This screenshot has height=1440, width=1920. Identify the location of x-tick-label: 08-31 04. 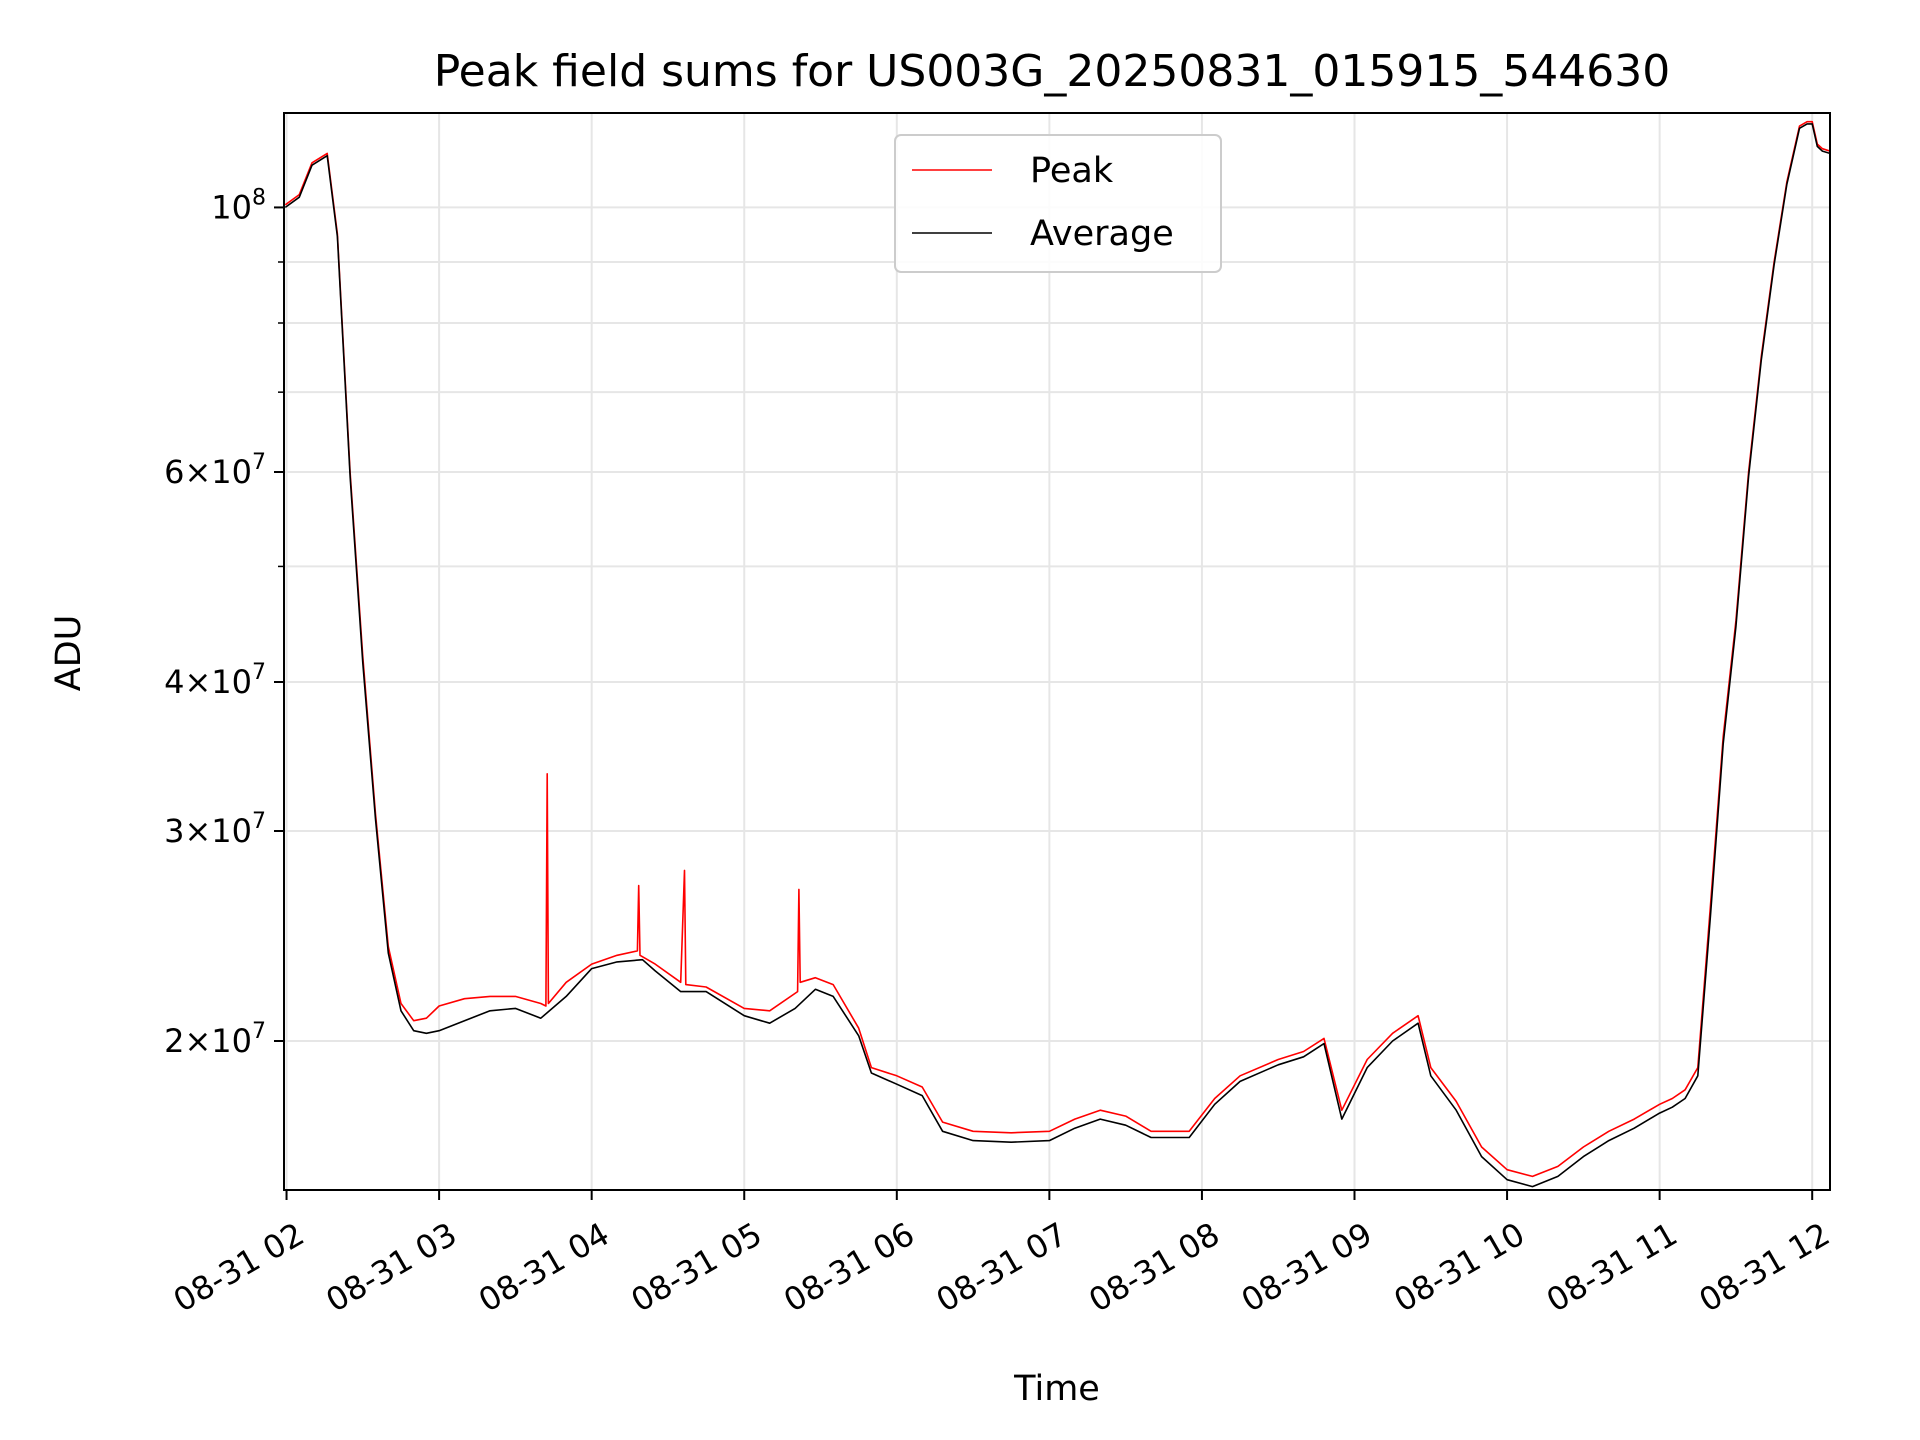
(544, 1267).